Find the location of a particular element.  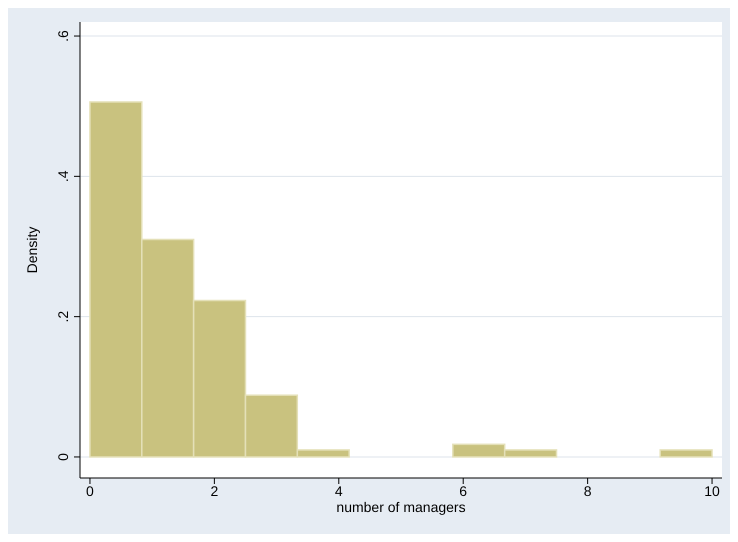

y-tick-label: 0 is located at coordinates (63, 456).